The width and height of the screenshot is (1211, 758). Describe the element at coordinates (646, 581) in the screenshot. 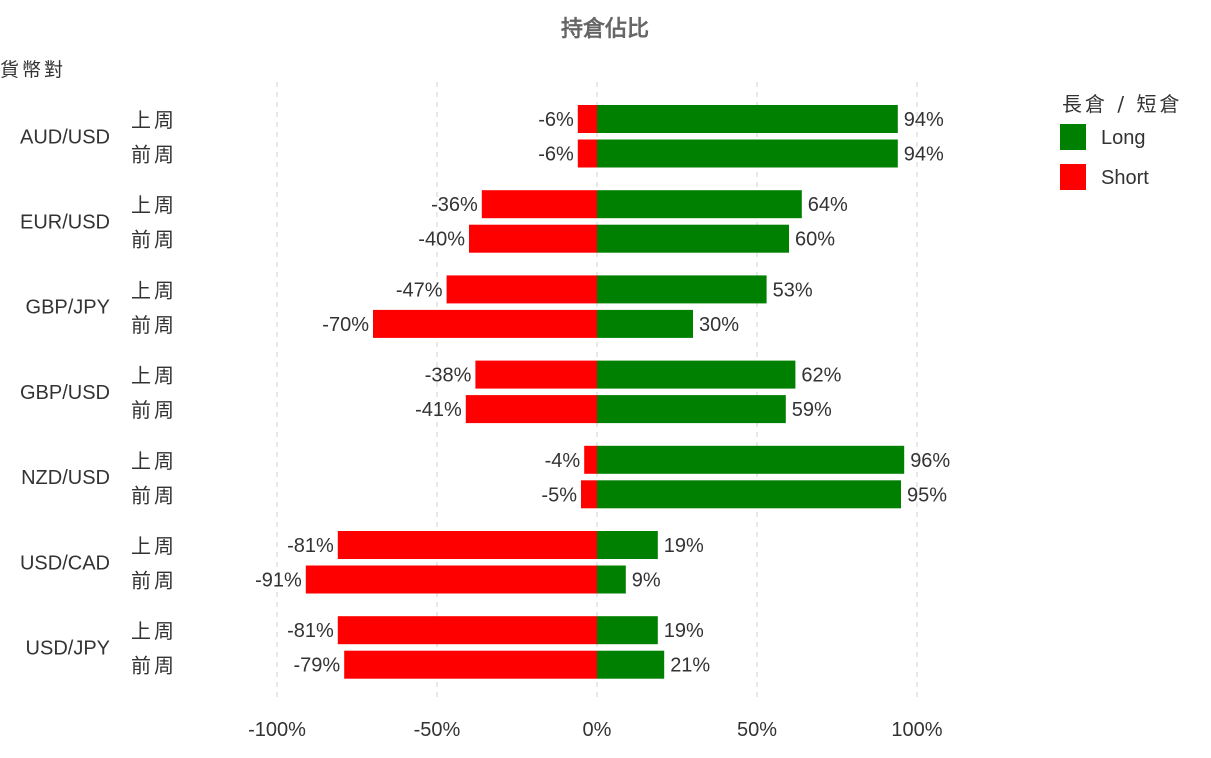

I see `long-value-label: 9%` at that location.